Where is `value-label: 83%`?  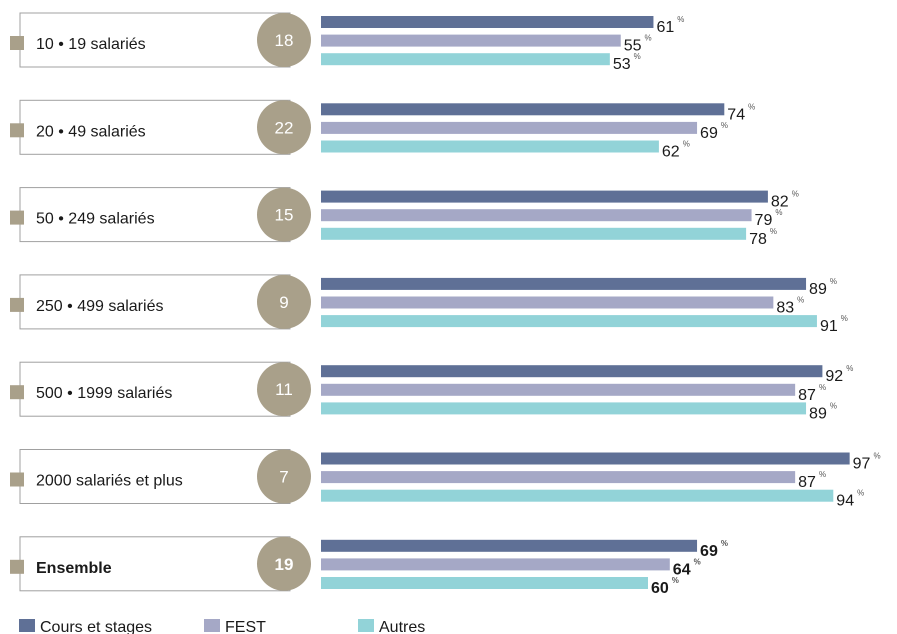 value-label: 83% is located at coordinates (790, 306).